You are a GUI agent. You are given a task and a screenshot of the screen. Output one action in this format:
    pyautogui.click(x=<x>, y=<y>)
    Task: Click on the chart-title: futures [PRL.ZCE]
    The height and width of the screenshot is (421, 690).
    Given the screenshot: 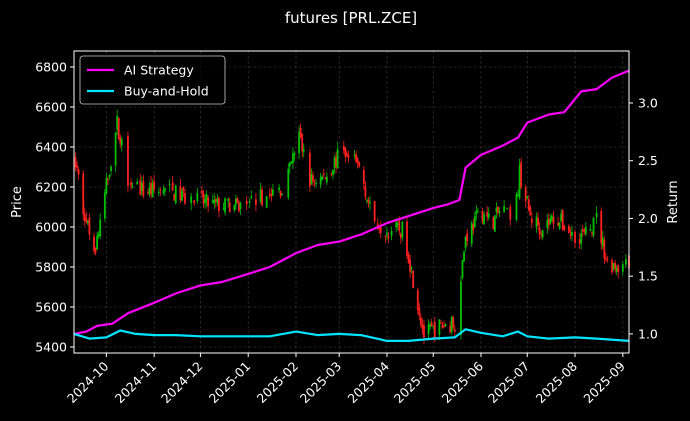 What is the action you would take?
    pyautogui.click(x=351, y=18)
    